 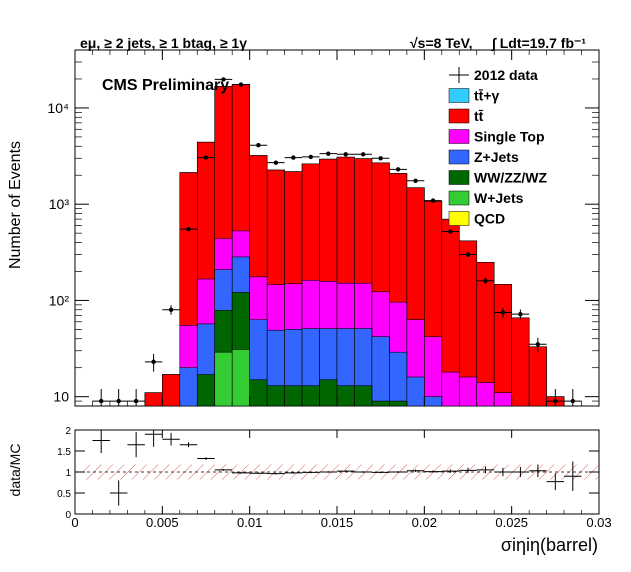 What do you see at coordinates (506, 75) in the screenshot?
I see `legend-label-0: 2012 data` at bounding box center [506, 75].